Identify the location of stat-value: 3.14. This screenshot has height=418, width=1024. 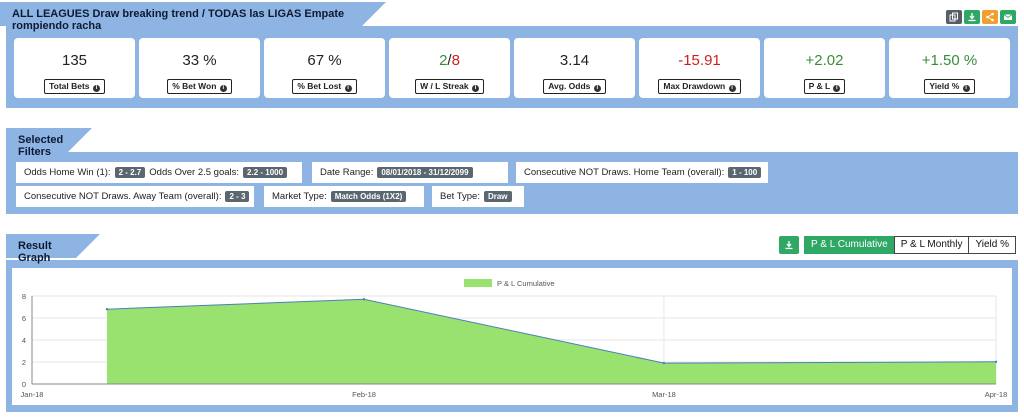
(574, 60).